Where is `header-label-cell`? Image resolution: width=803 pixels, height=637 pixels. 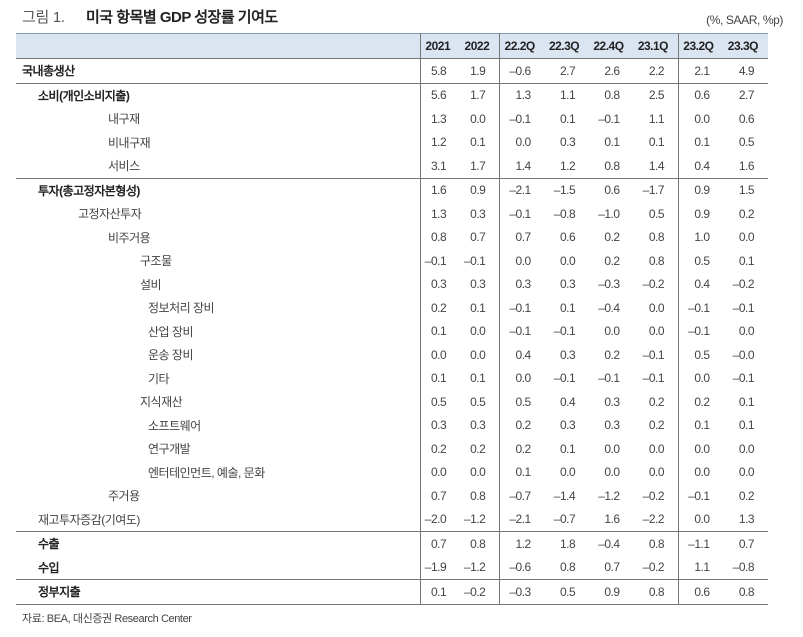
header-label-cell is located at coordinates (218, 46).